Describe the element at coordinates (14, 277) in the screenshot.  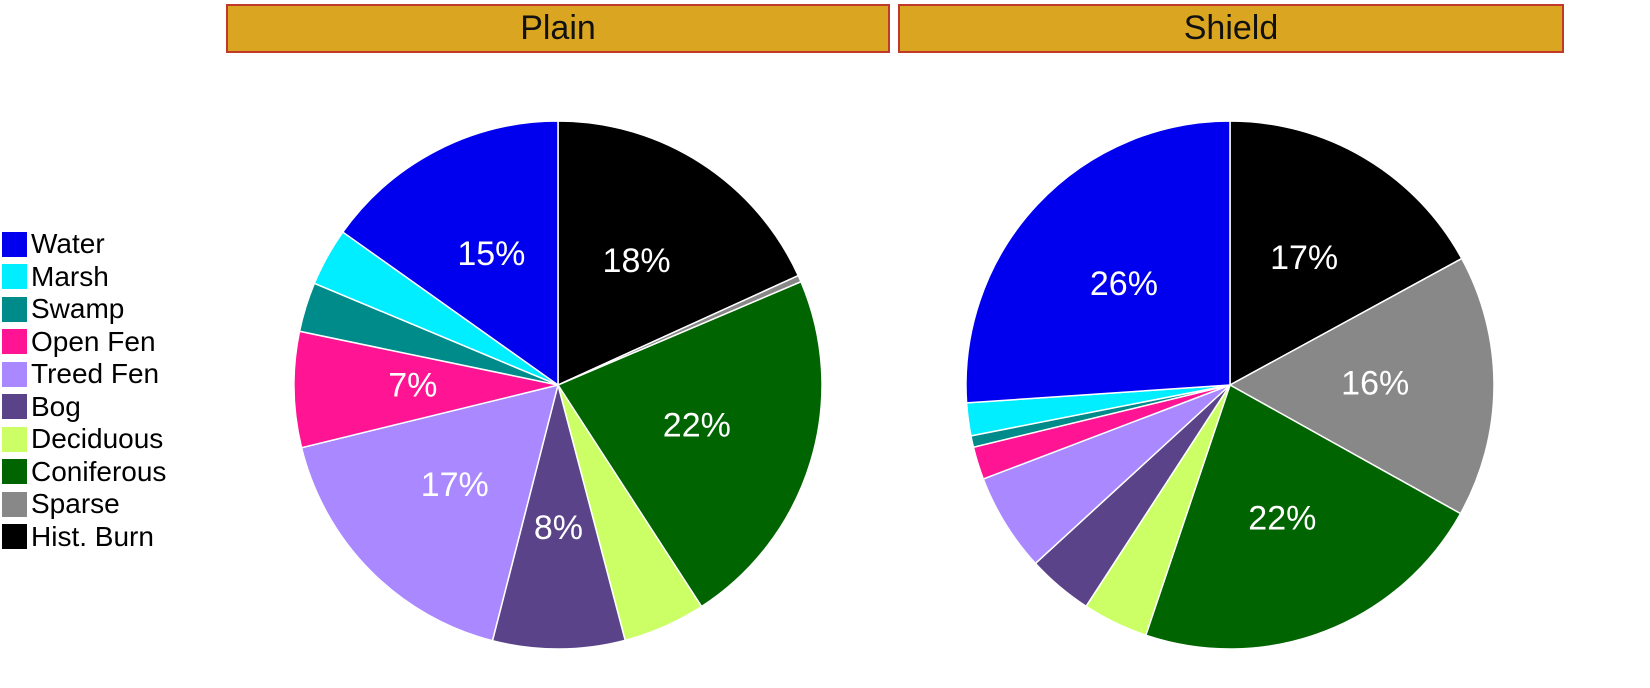
I see `legend-swatch-marsh` at that location.